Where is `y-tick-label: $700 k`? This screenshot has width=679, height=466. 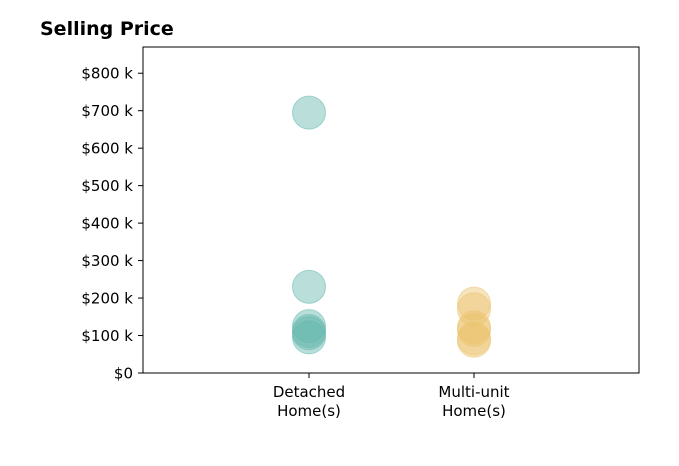 y-tick-label: $700 k is located at coordinates (107, 111).